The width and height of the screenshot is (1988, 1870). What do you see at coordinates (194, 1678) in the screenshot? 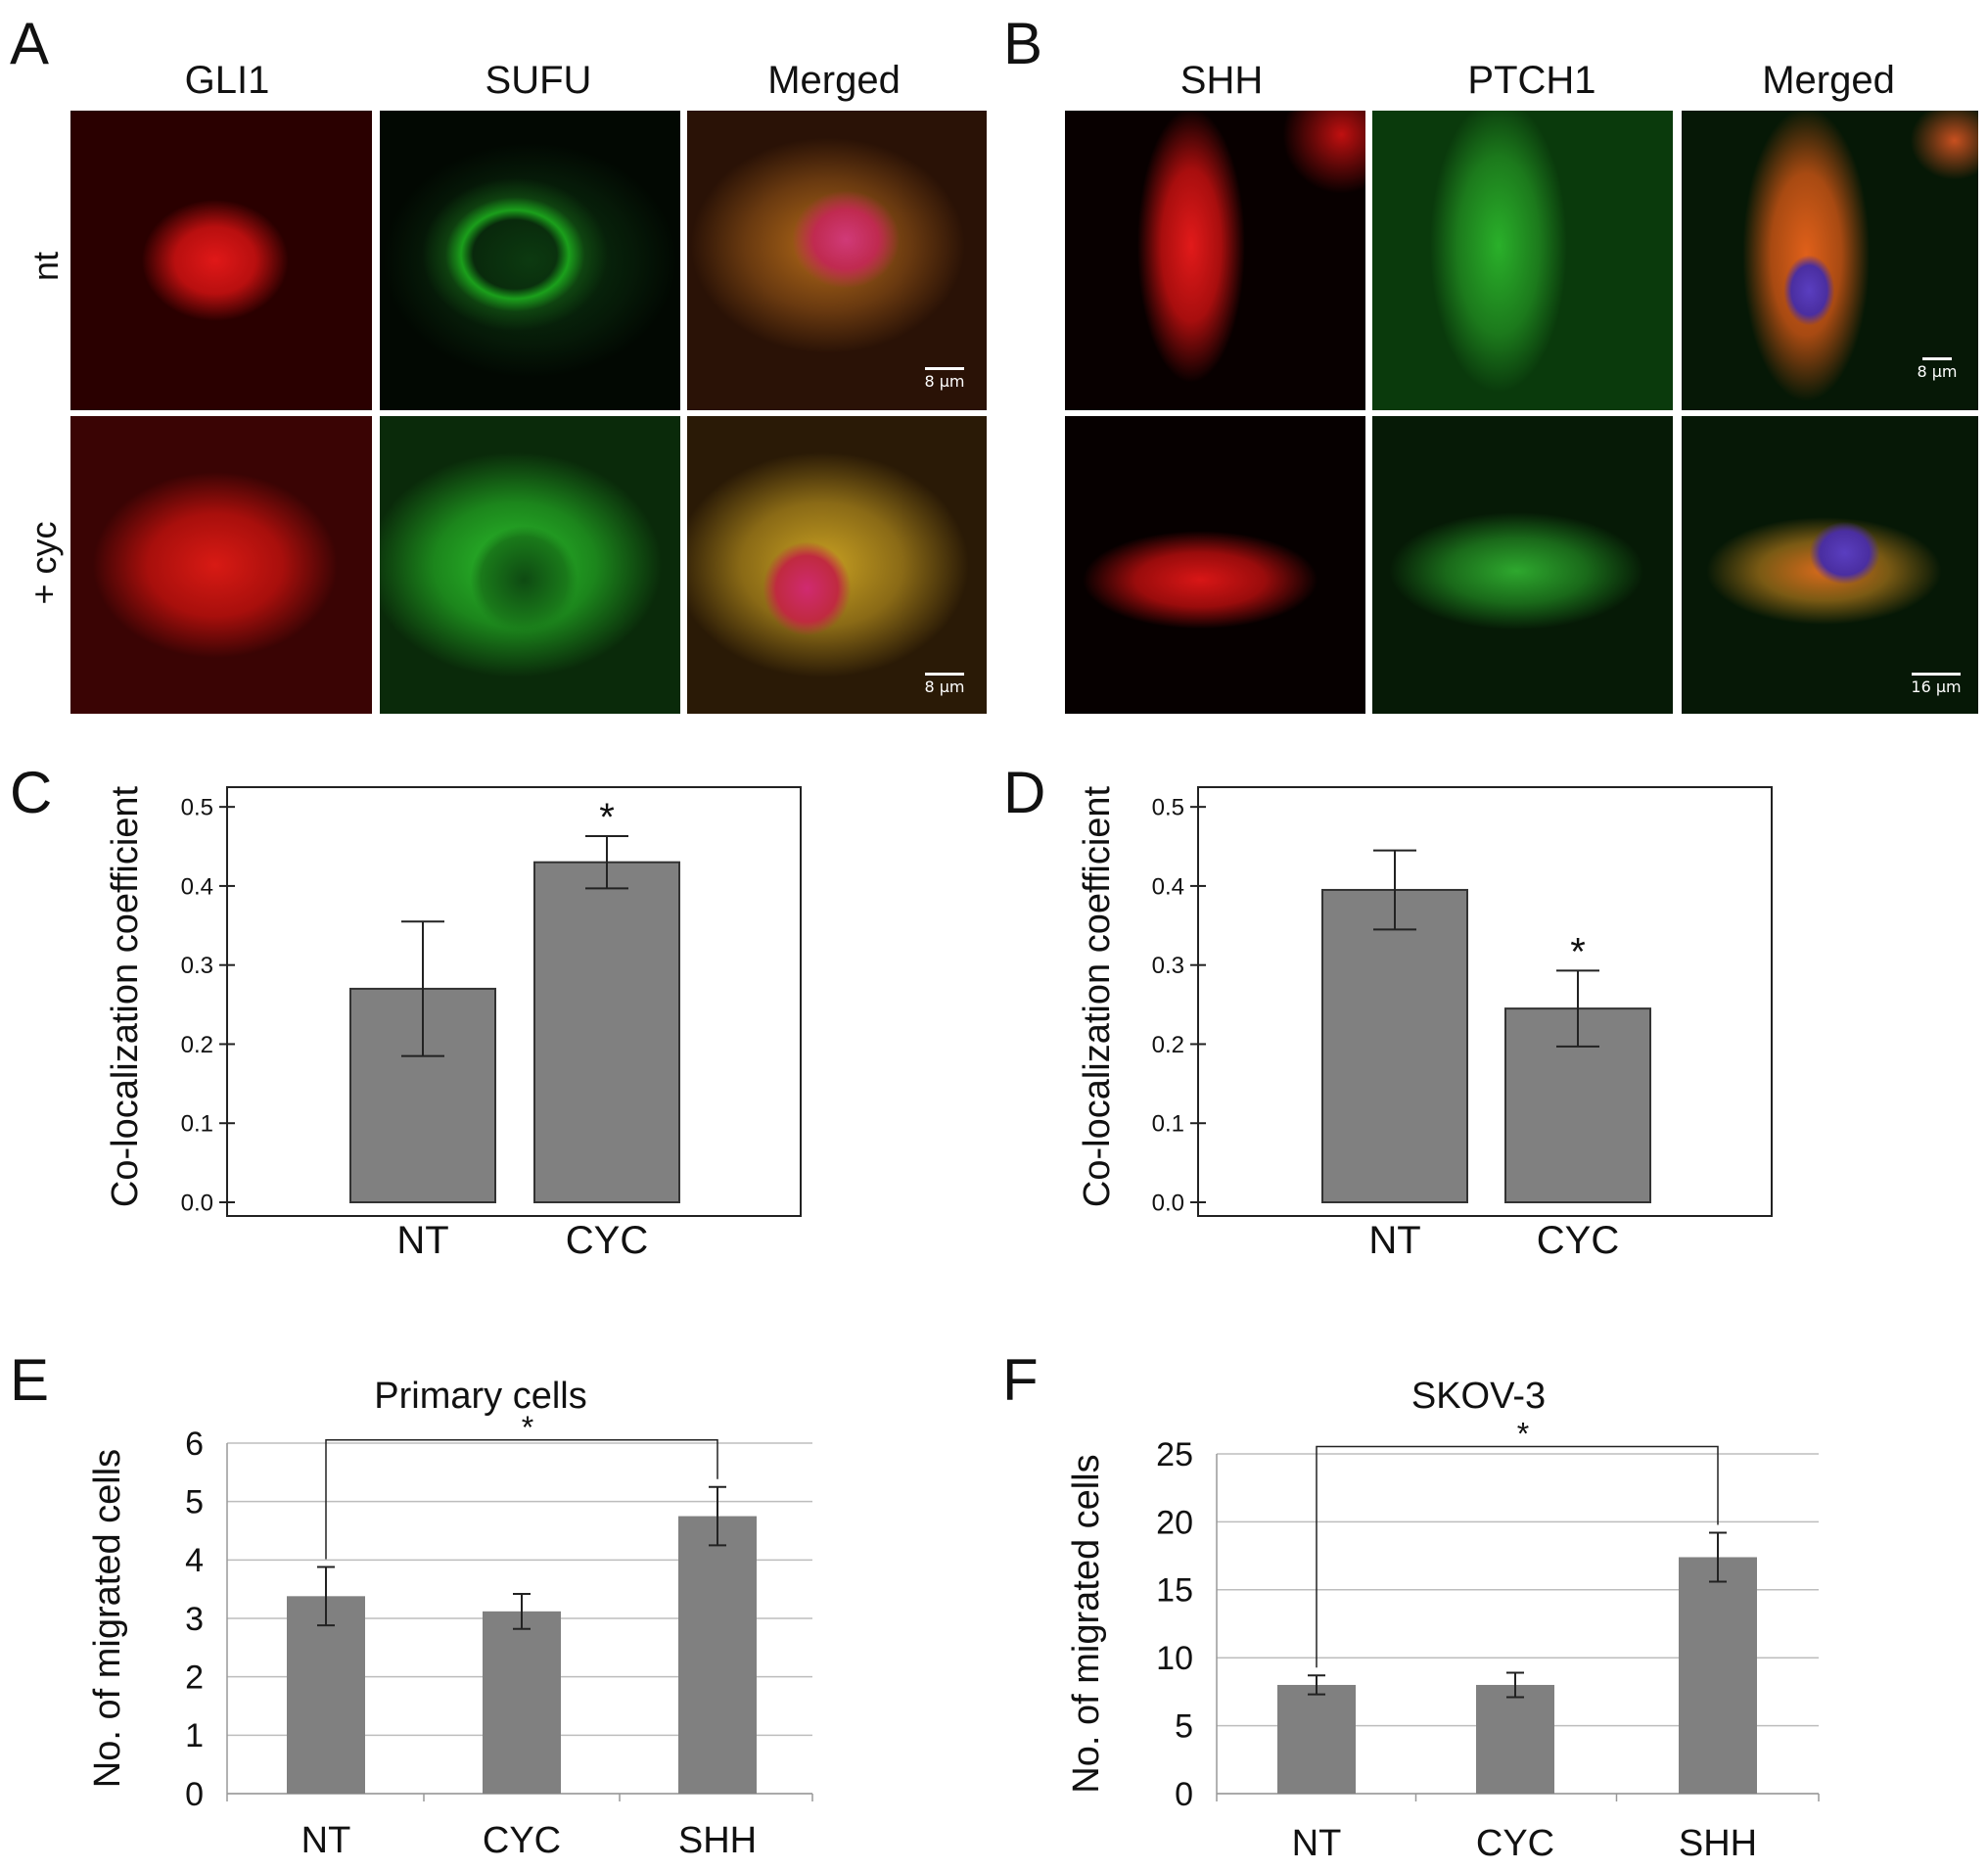
I see `y-tick-label-e: 2` at bounding box center [194, 1678].